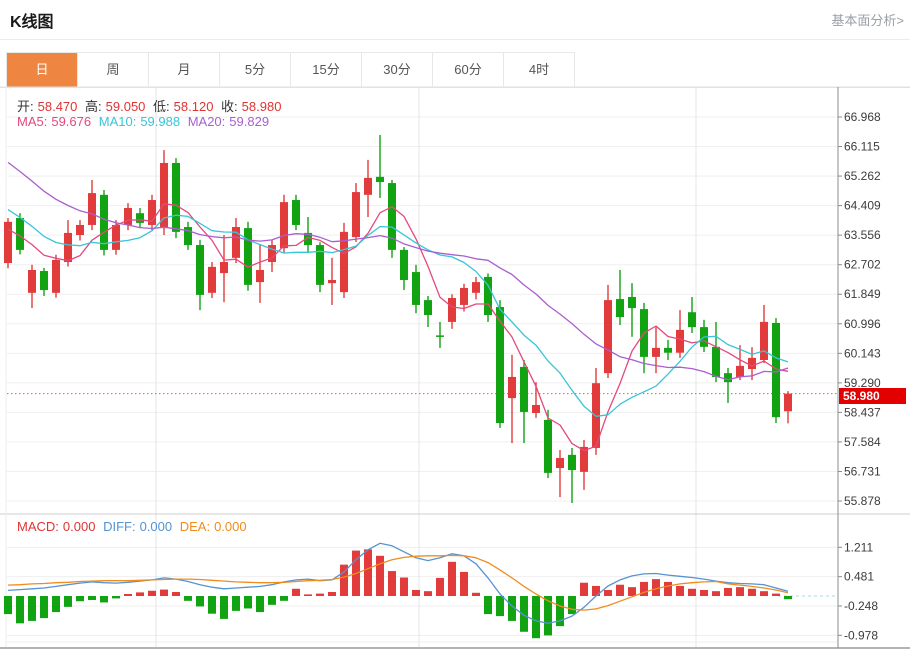 This screenshot has width=910, height=651. Describe the element at coordinates (42, 70) in the screenshot. I see `tab-日: 日` at that location.